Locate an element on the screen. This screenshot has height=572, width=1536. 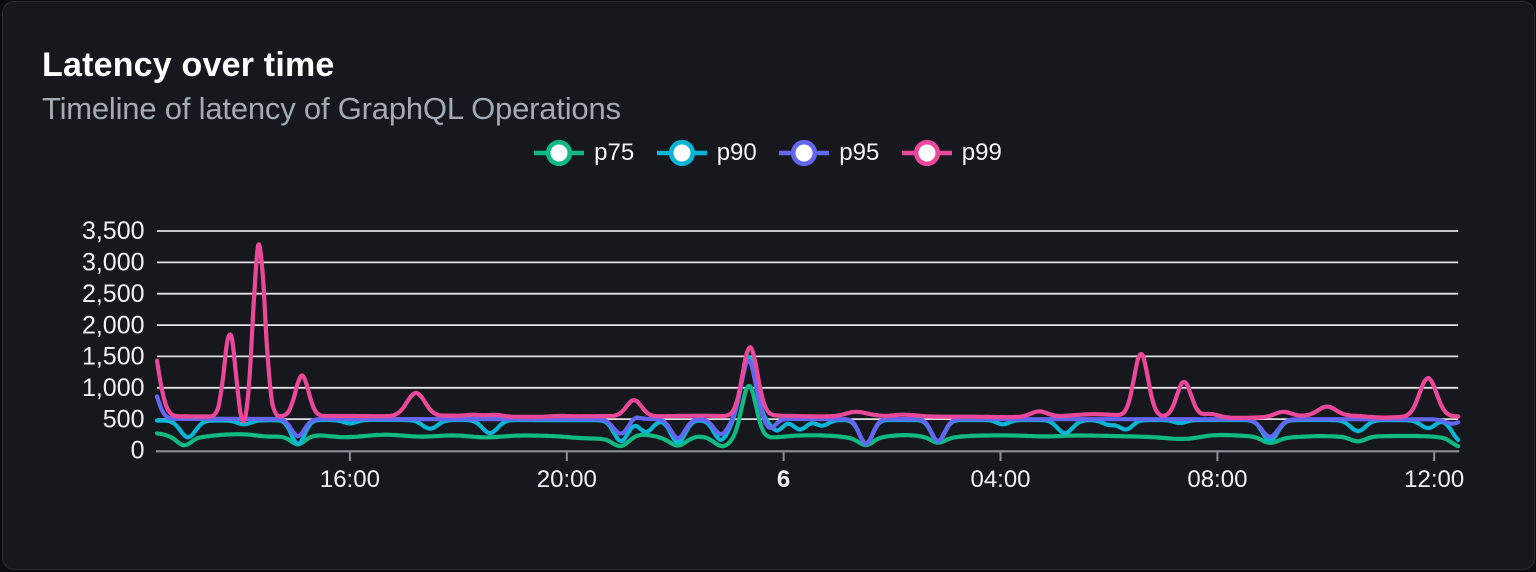
svg-text: 3,000 is located at coordinates (113, 263).